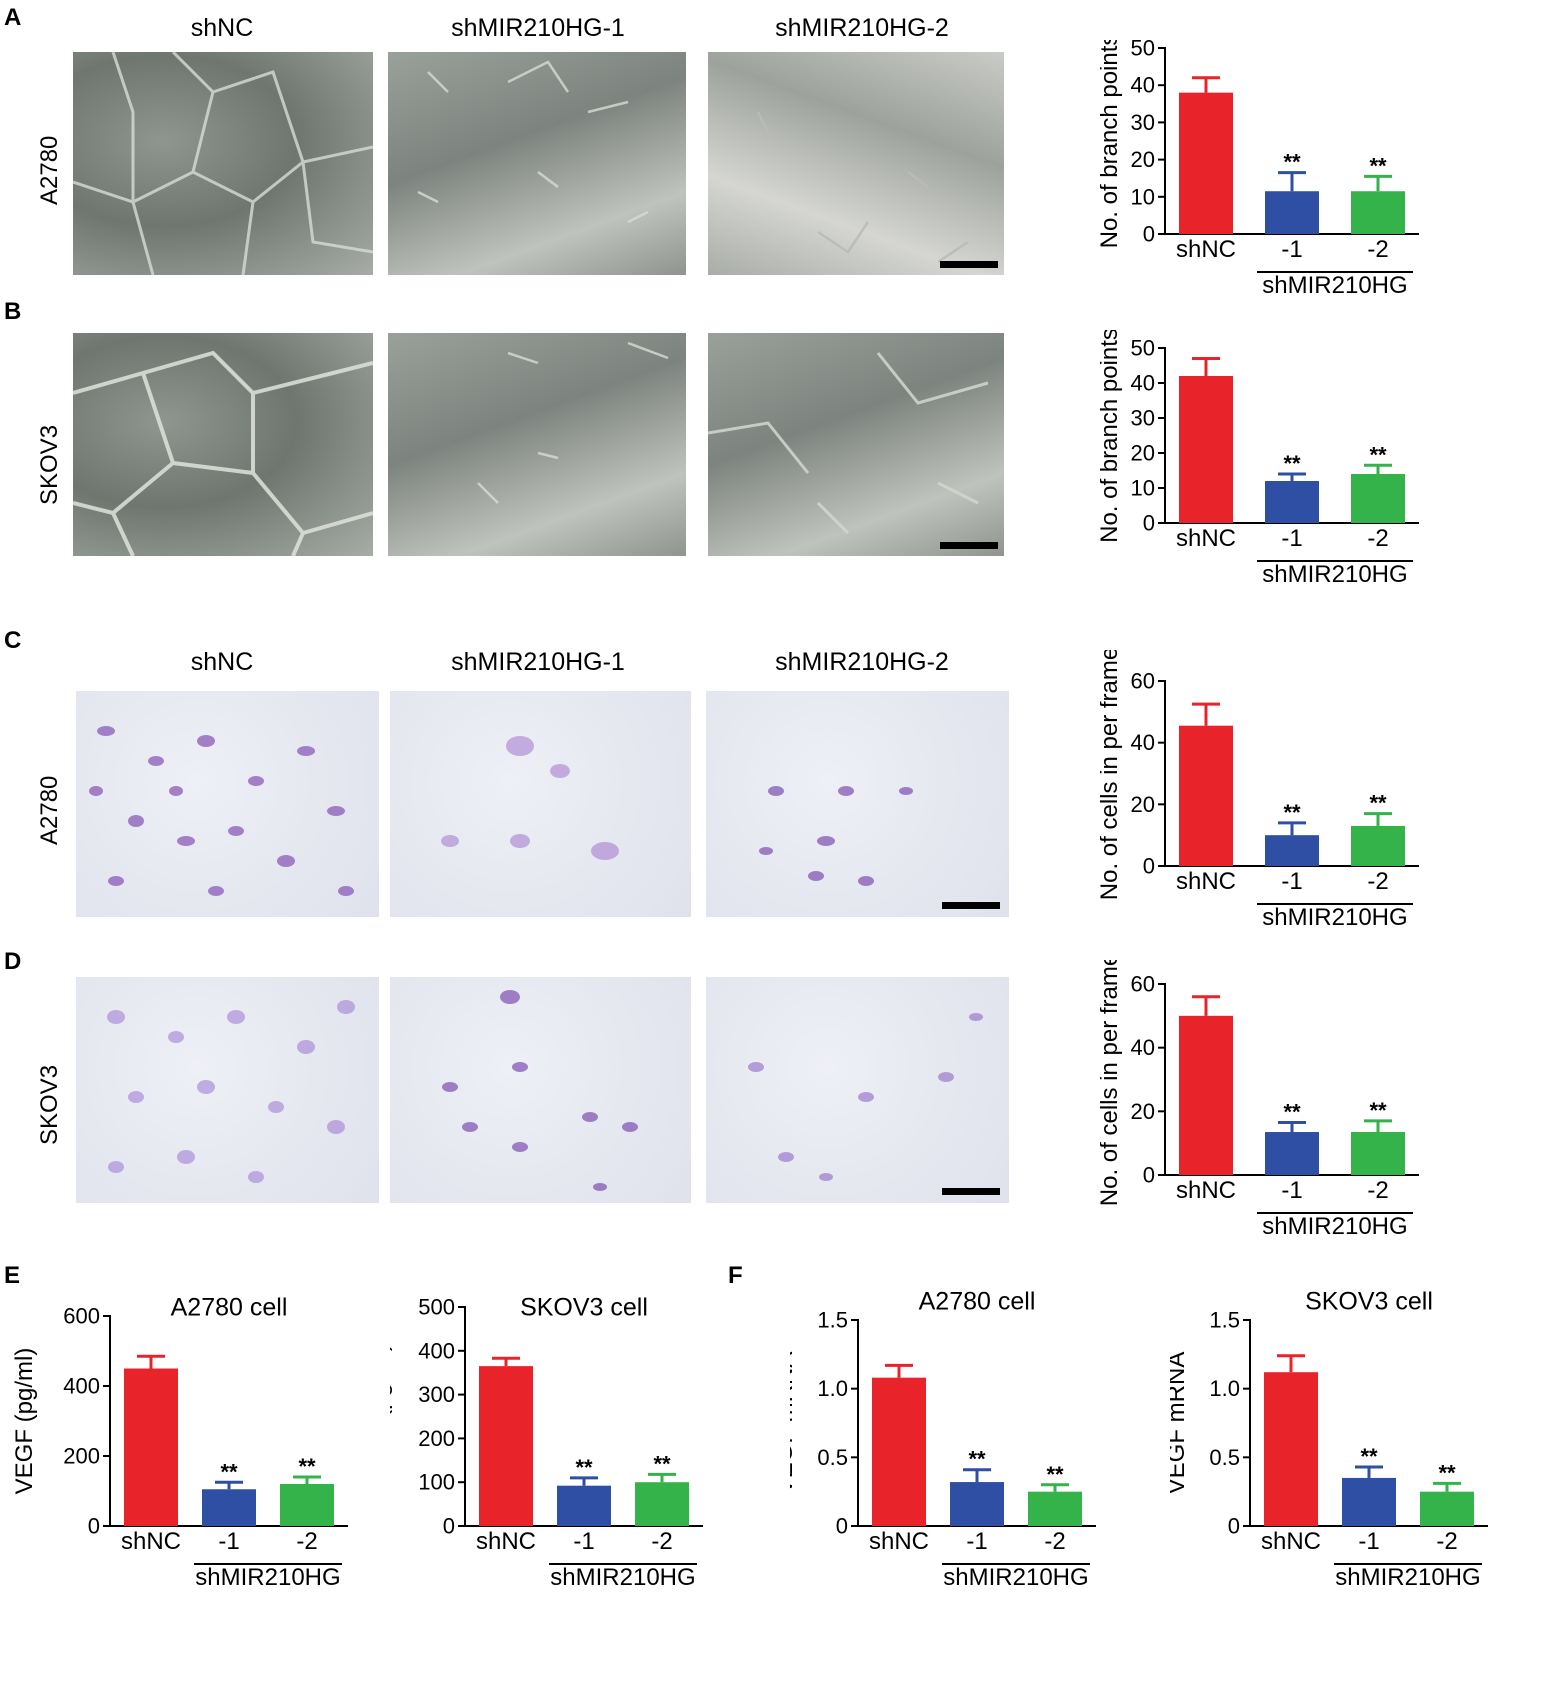 Image resolution: width=1552 pixels, height=1705 pixels. What do you see at coordinates (1143, 383) in the screenshot?
I see `y-tick-label-b-4: 40` at bounding box center [1143, 383].